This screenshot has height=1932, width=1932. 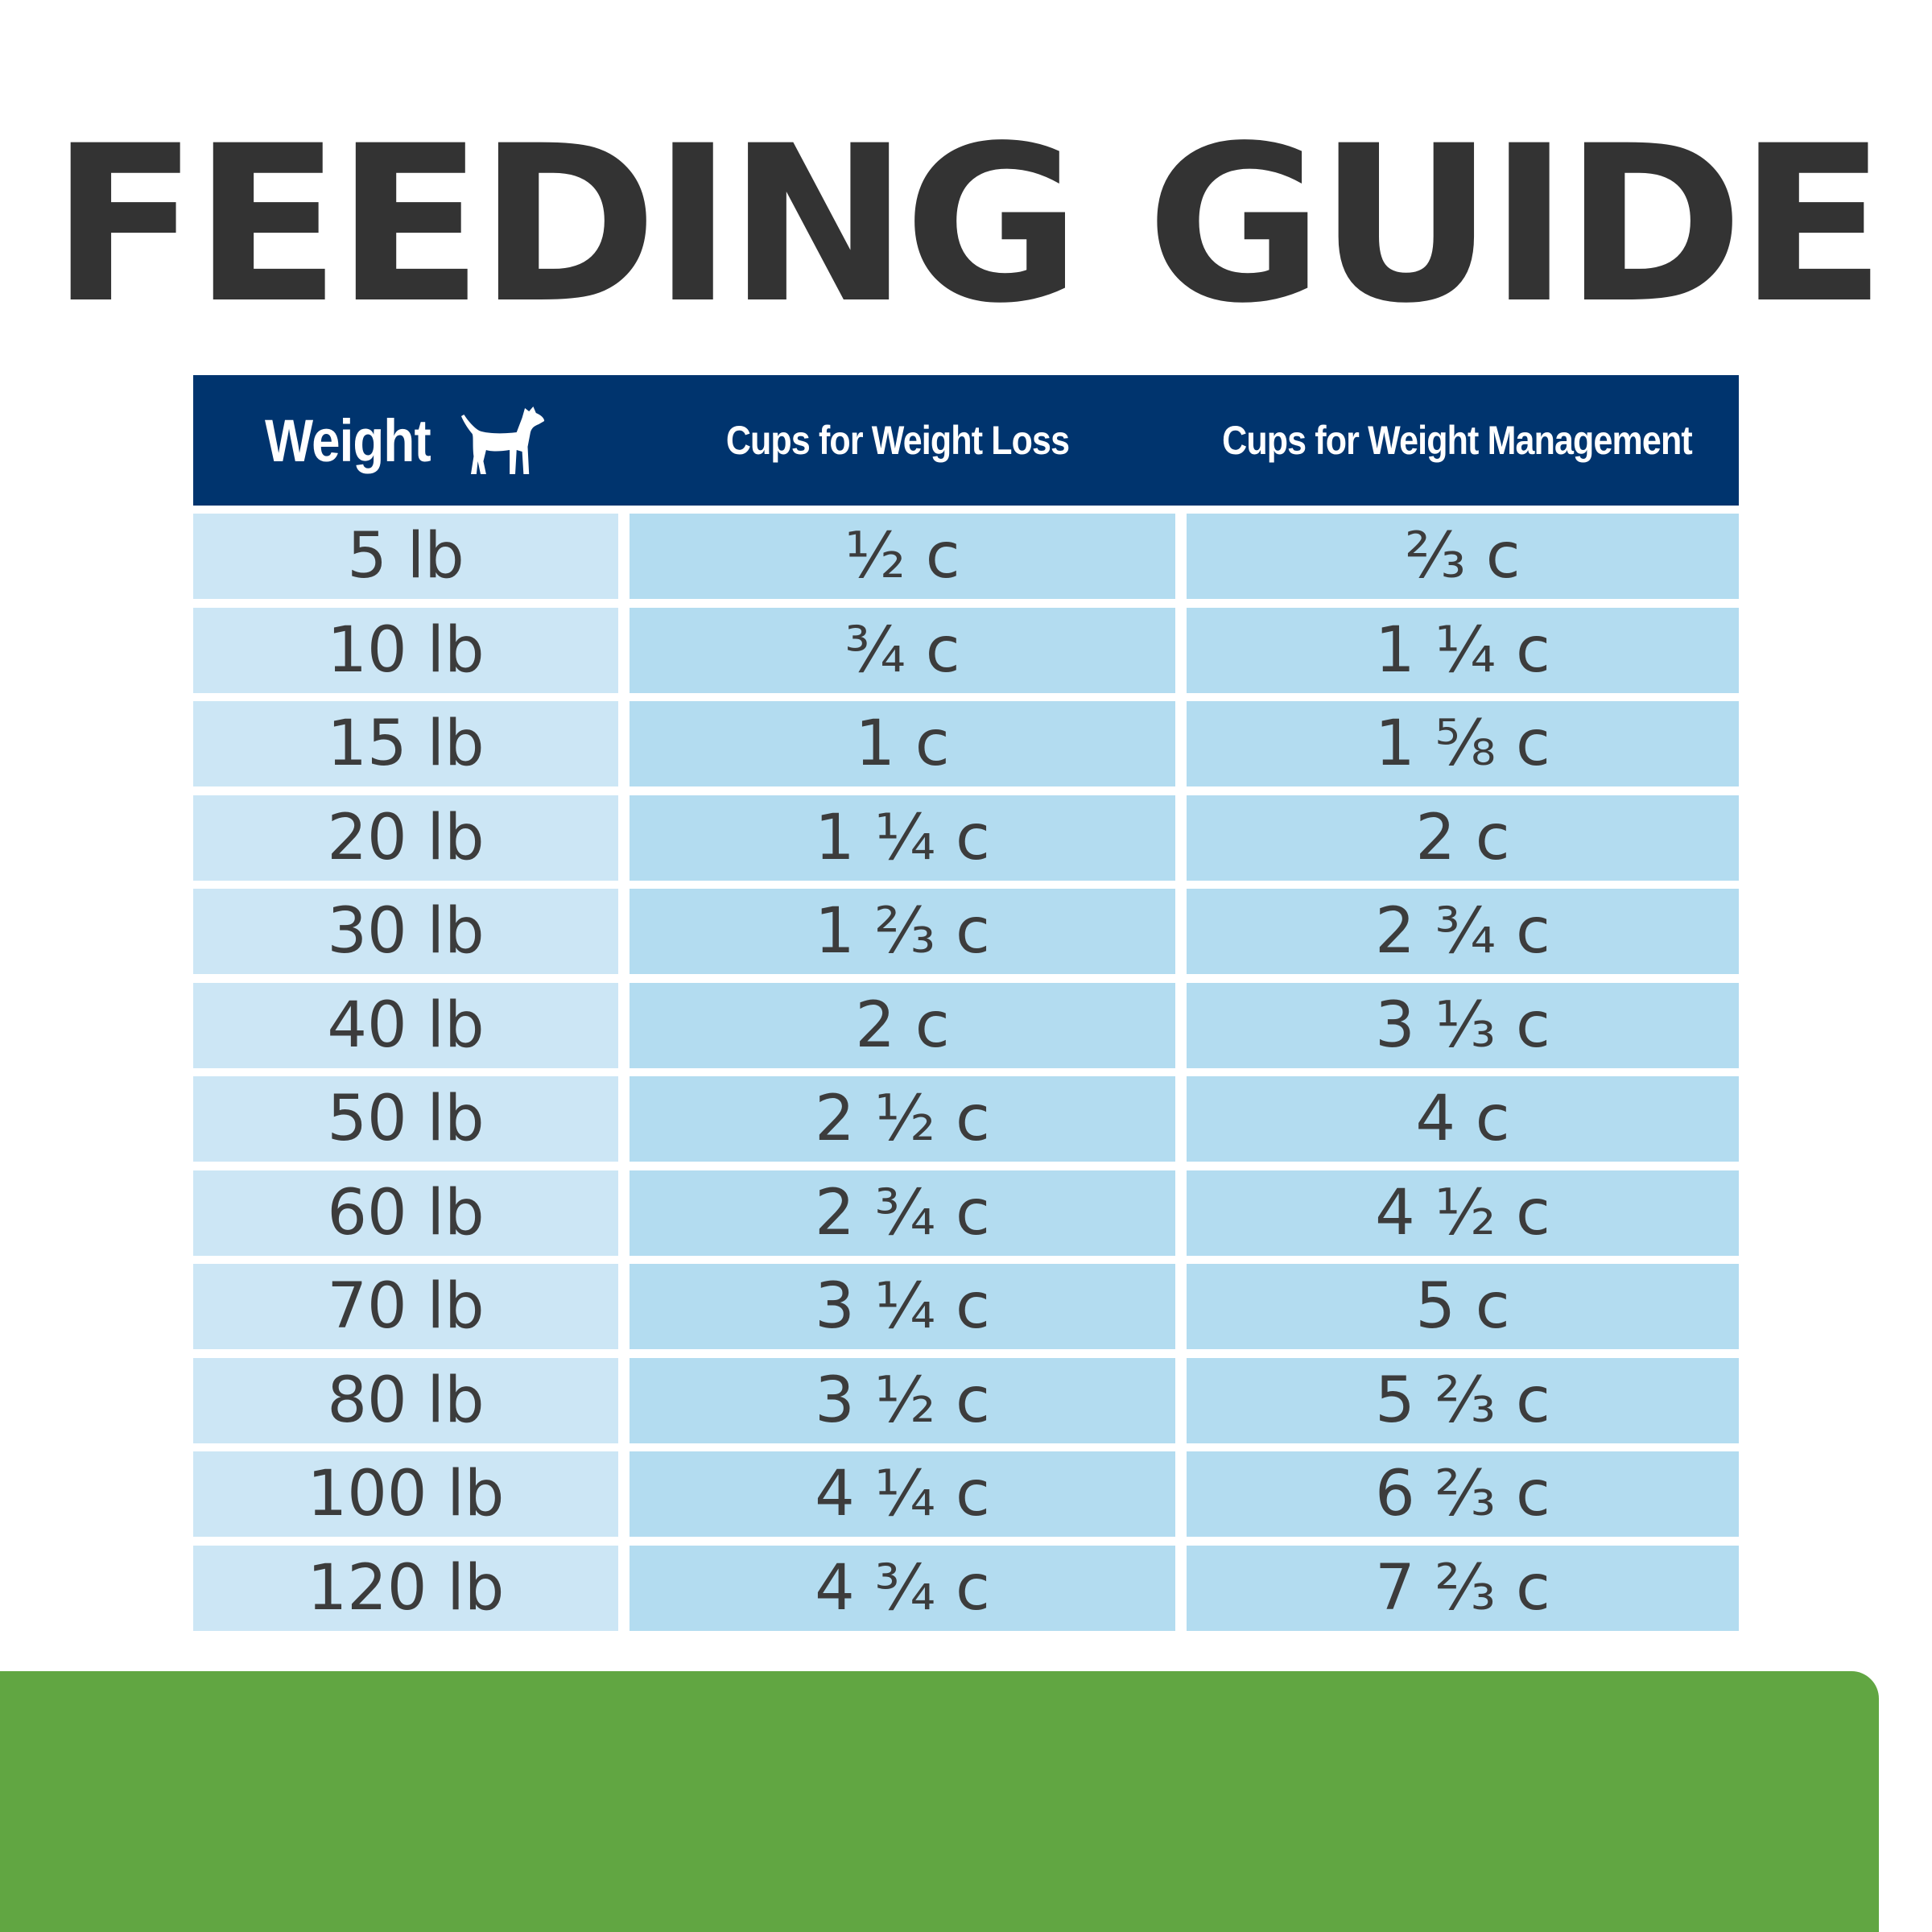 What do you see at coordinates (902, 931) in the screenshot?
I see `weight-loss-cell: 1 ⅔ c` at bounding box center [902, 931].